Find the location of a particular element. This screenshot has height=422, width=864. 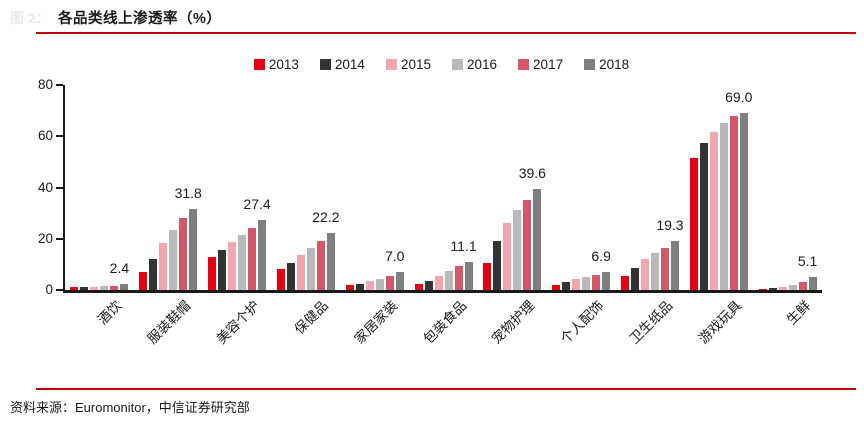

x-axis-label: 酒饮 is located at coordinates (110, 312).